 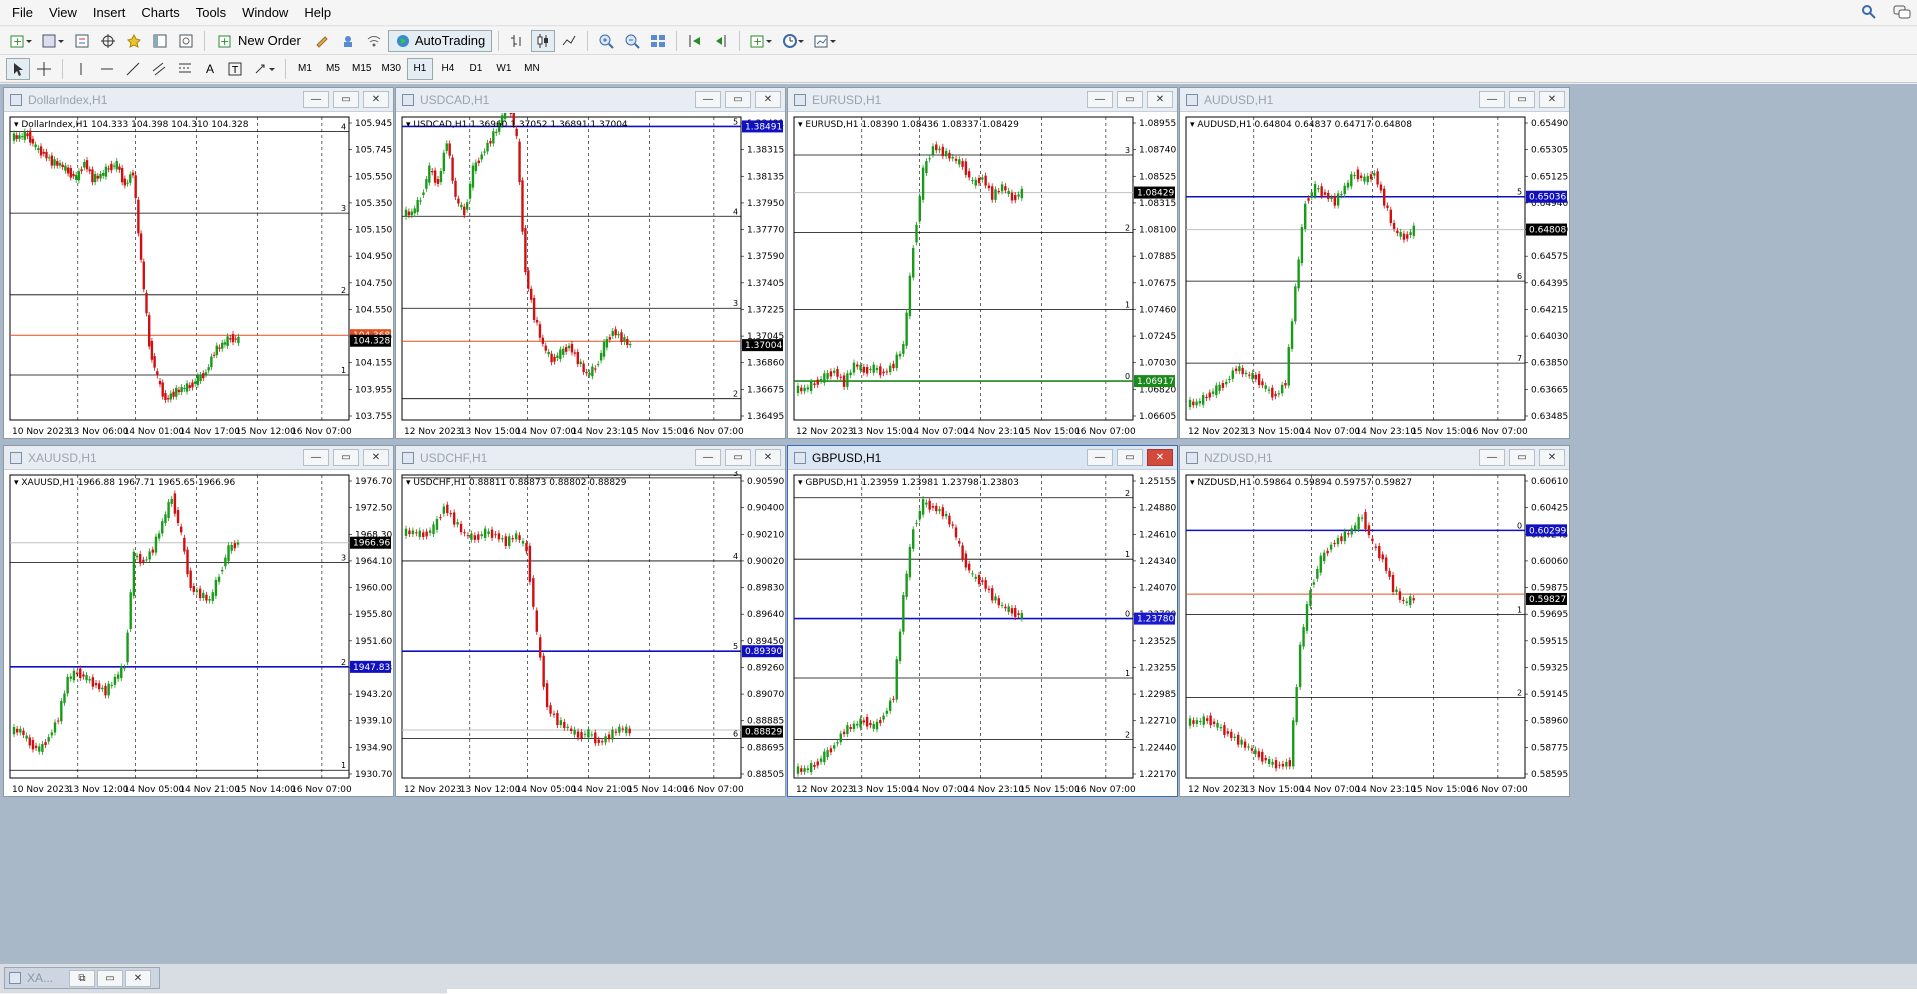 What do you see at coordinates (1374, 458) in the screenshot?
I see `chart-window-titlebar: NZDUSD,H1 — ▭ ✕` at bounding box center [1374, 458].